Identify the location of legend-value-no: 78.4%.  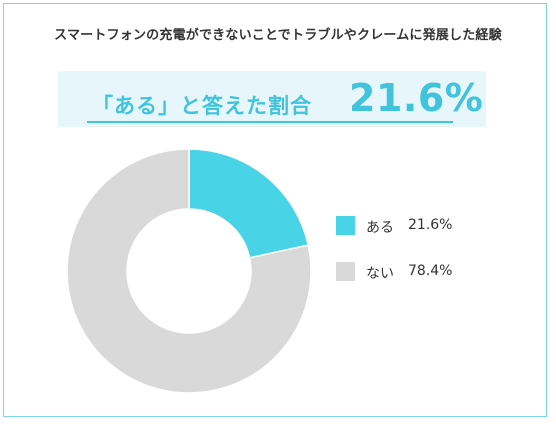
(430, 271).